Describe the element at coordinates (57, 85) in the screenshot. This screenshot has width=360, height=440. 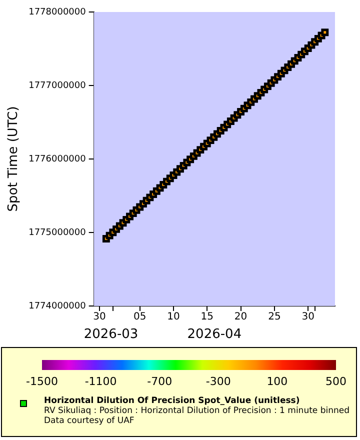
I see `y-tick-label: 1777000000` at that location.